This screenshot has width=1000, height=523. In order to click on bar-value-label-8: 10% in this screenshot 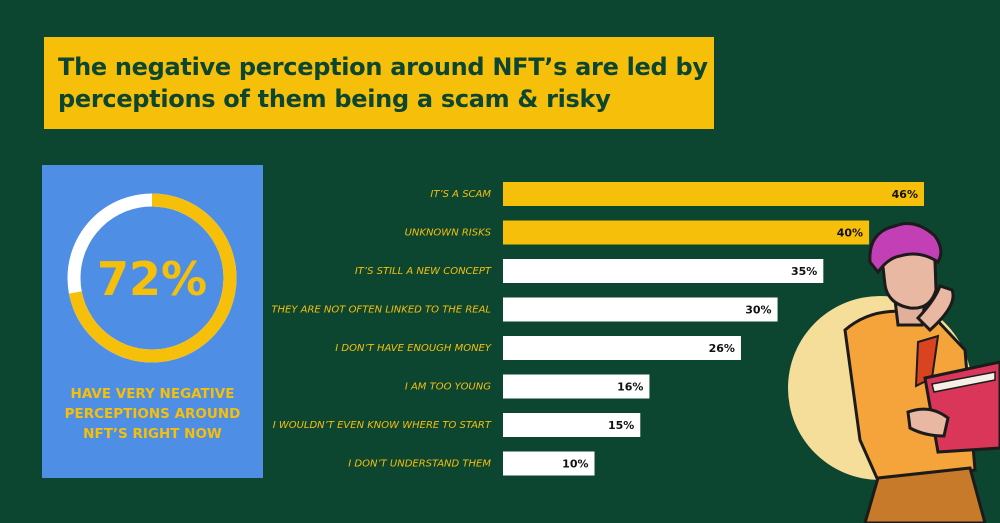, I will do `click(575, 464)`.